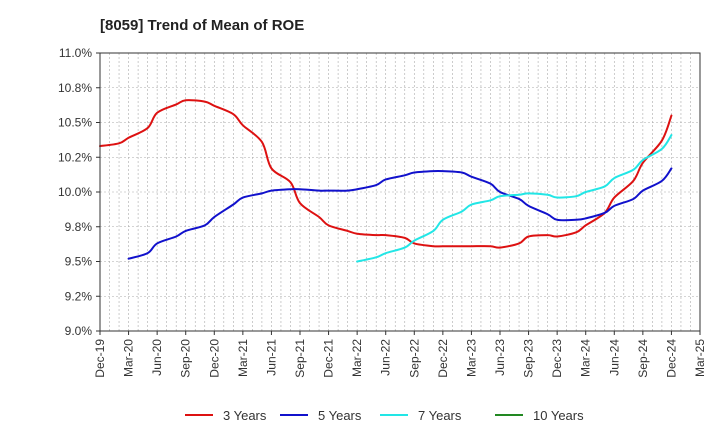 The height and width of the screenshot is (440, 720). I want to click on x-tick-label: Sep-24, so click(643, 358).